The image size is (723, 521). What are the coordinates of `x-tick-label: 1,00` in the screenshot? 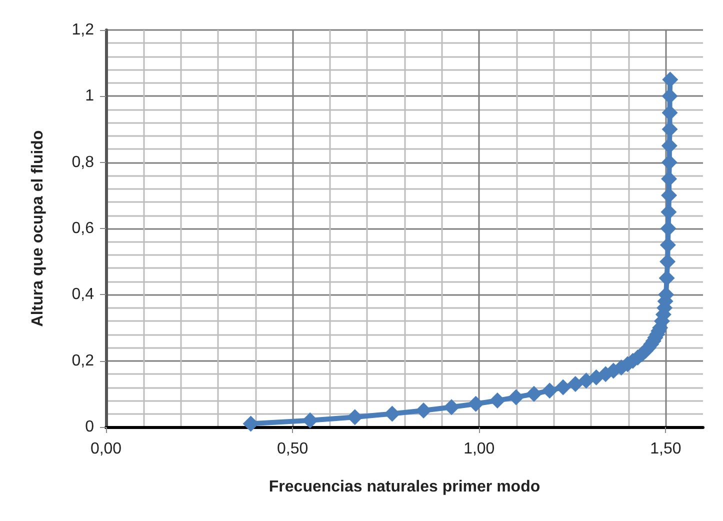 It's located at (479, 449).